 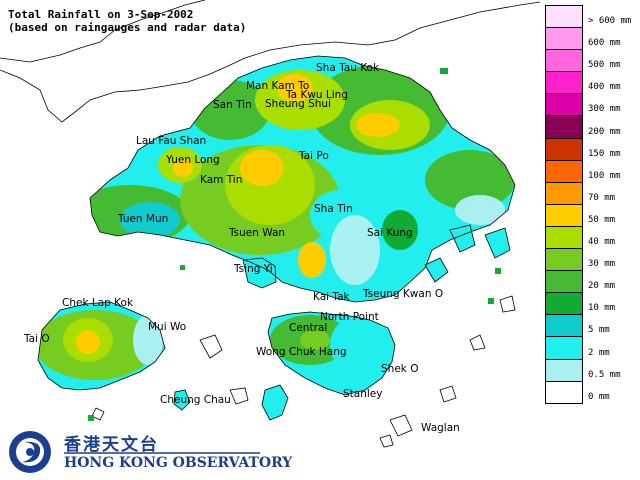 What do you see at coordinates (308, 328) in the screenshot?
I see `place-label: Central` at bounding box center [308, 328].